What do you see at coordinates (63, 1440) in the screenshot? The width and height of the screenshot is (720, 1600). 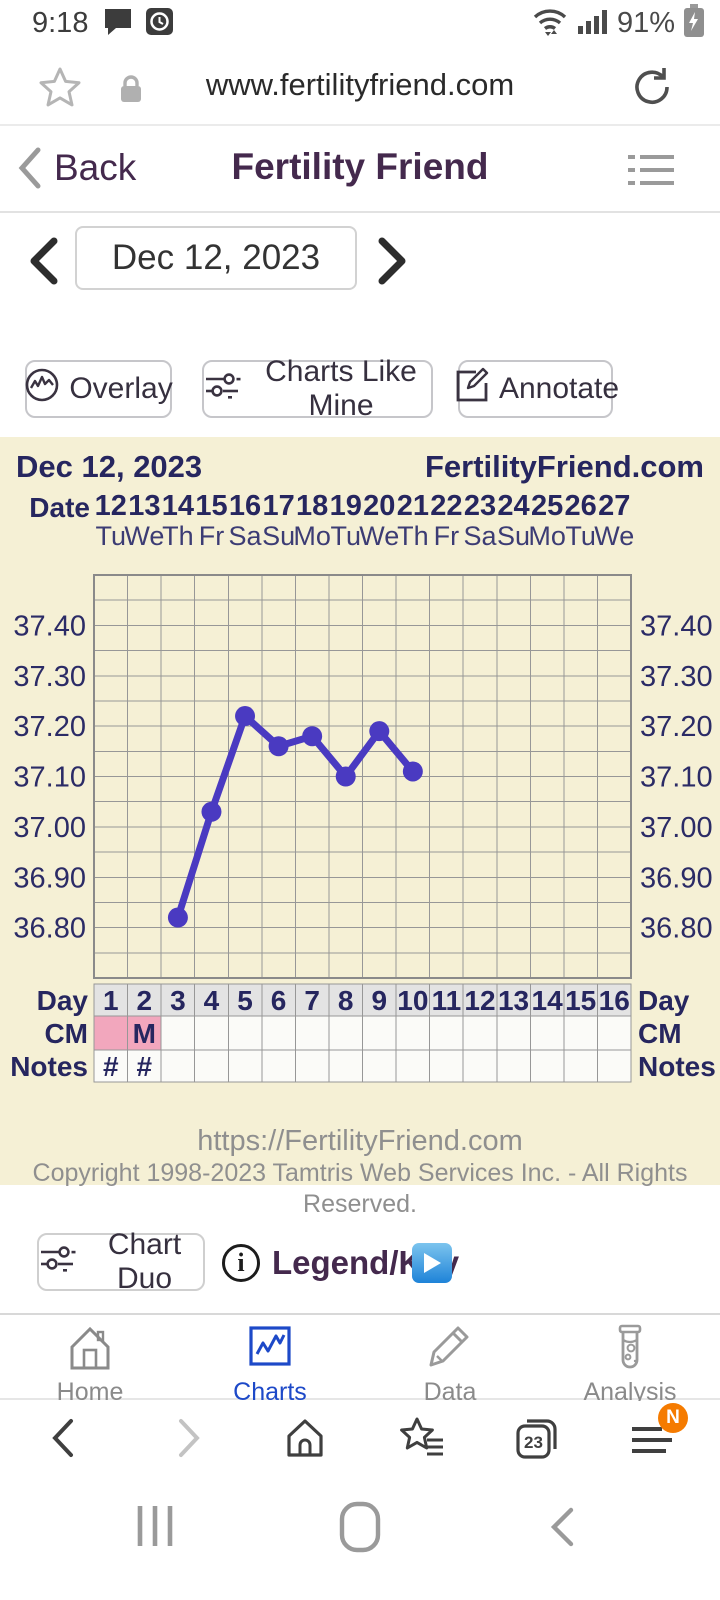 I see `browser-back-icon` at bounding box center [63, 1440].